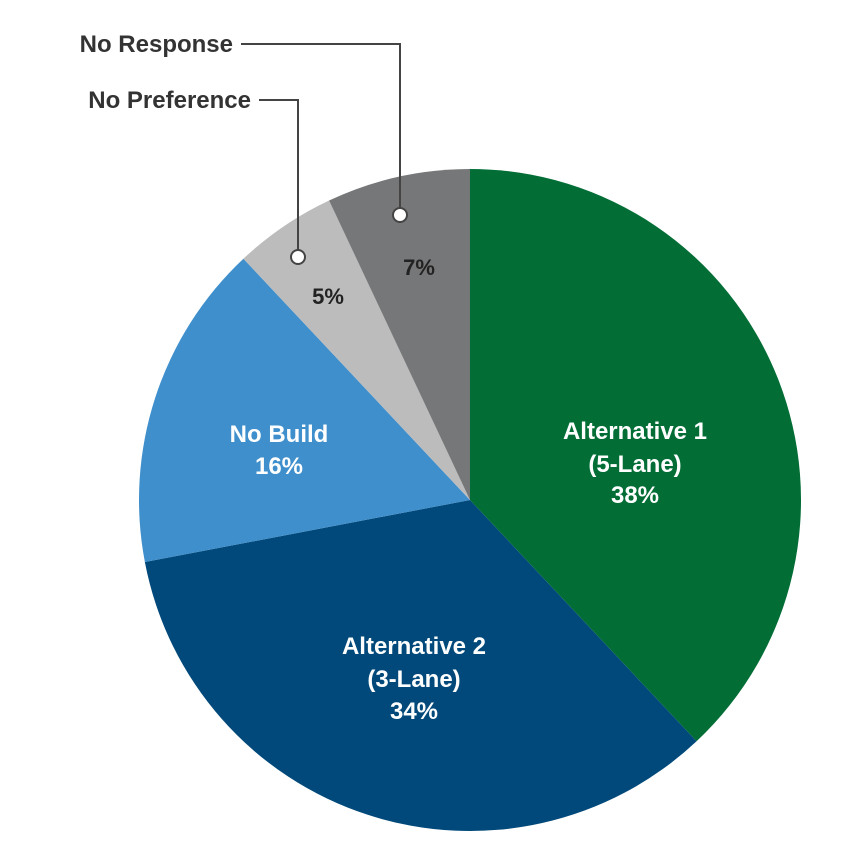  I want to click on leader-dot-no-response, so click(400, 215).